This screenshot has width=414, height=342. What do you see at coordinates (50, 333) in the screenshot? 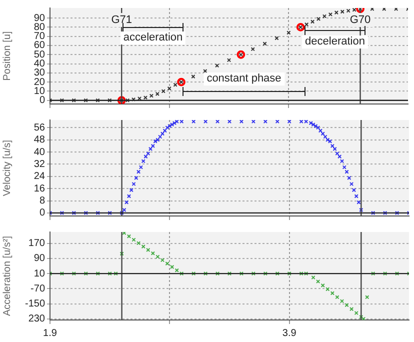
I see `x-tick-label: 1.9` at bounding box center [50, 333].